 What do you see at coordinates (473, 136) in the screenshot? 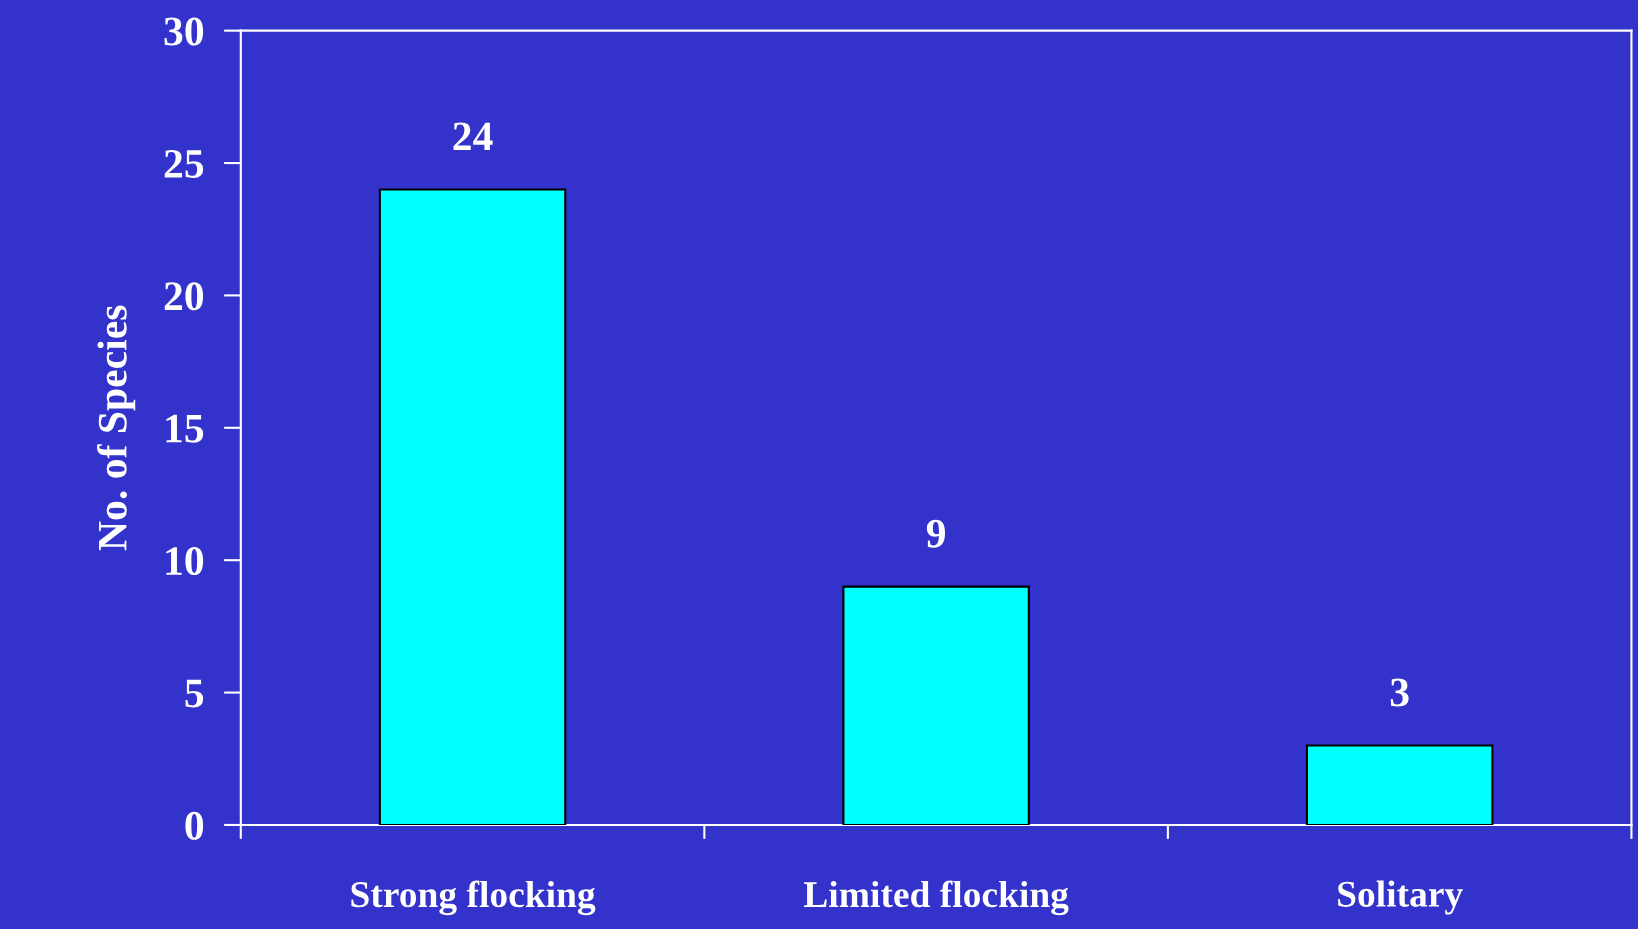
I see `data-label: 24` at bounding box center [473, 136].